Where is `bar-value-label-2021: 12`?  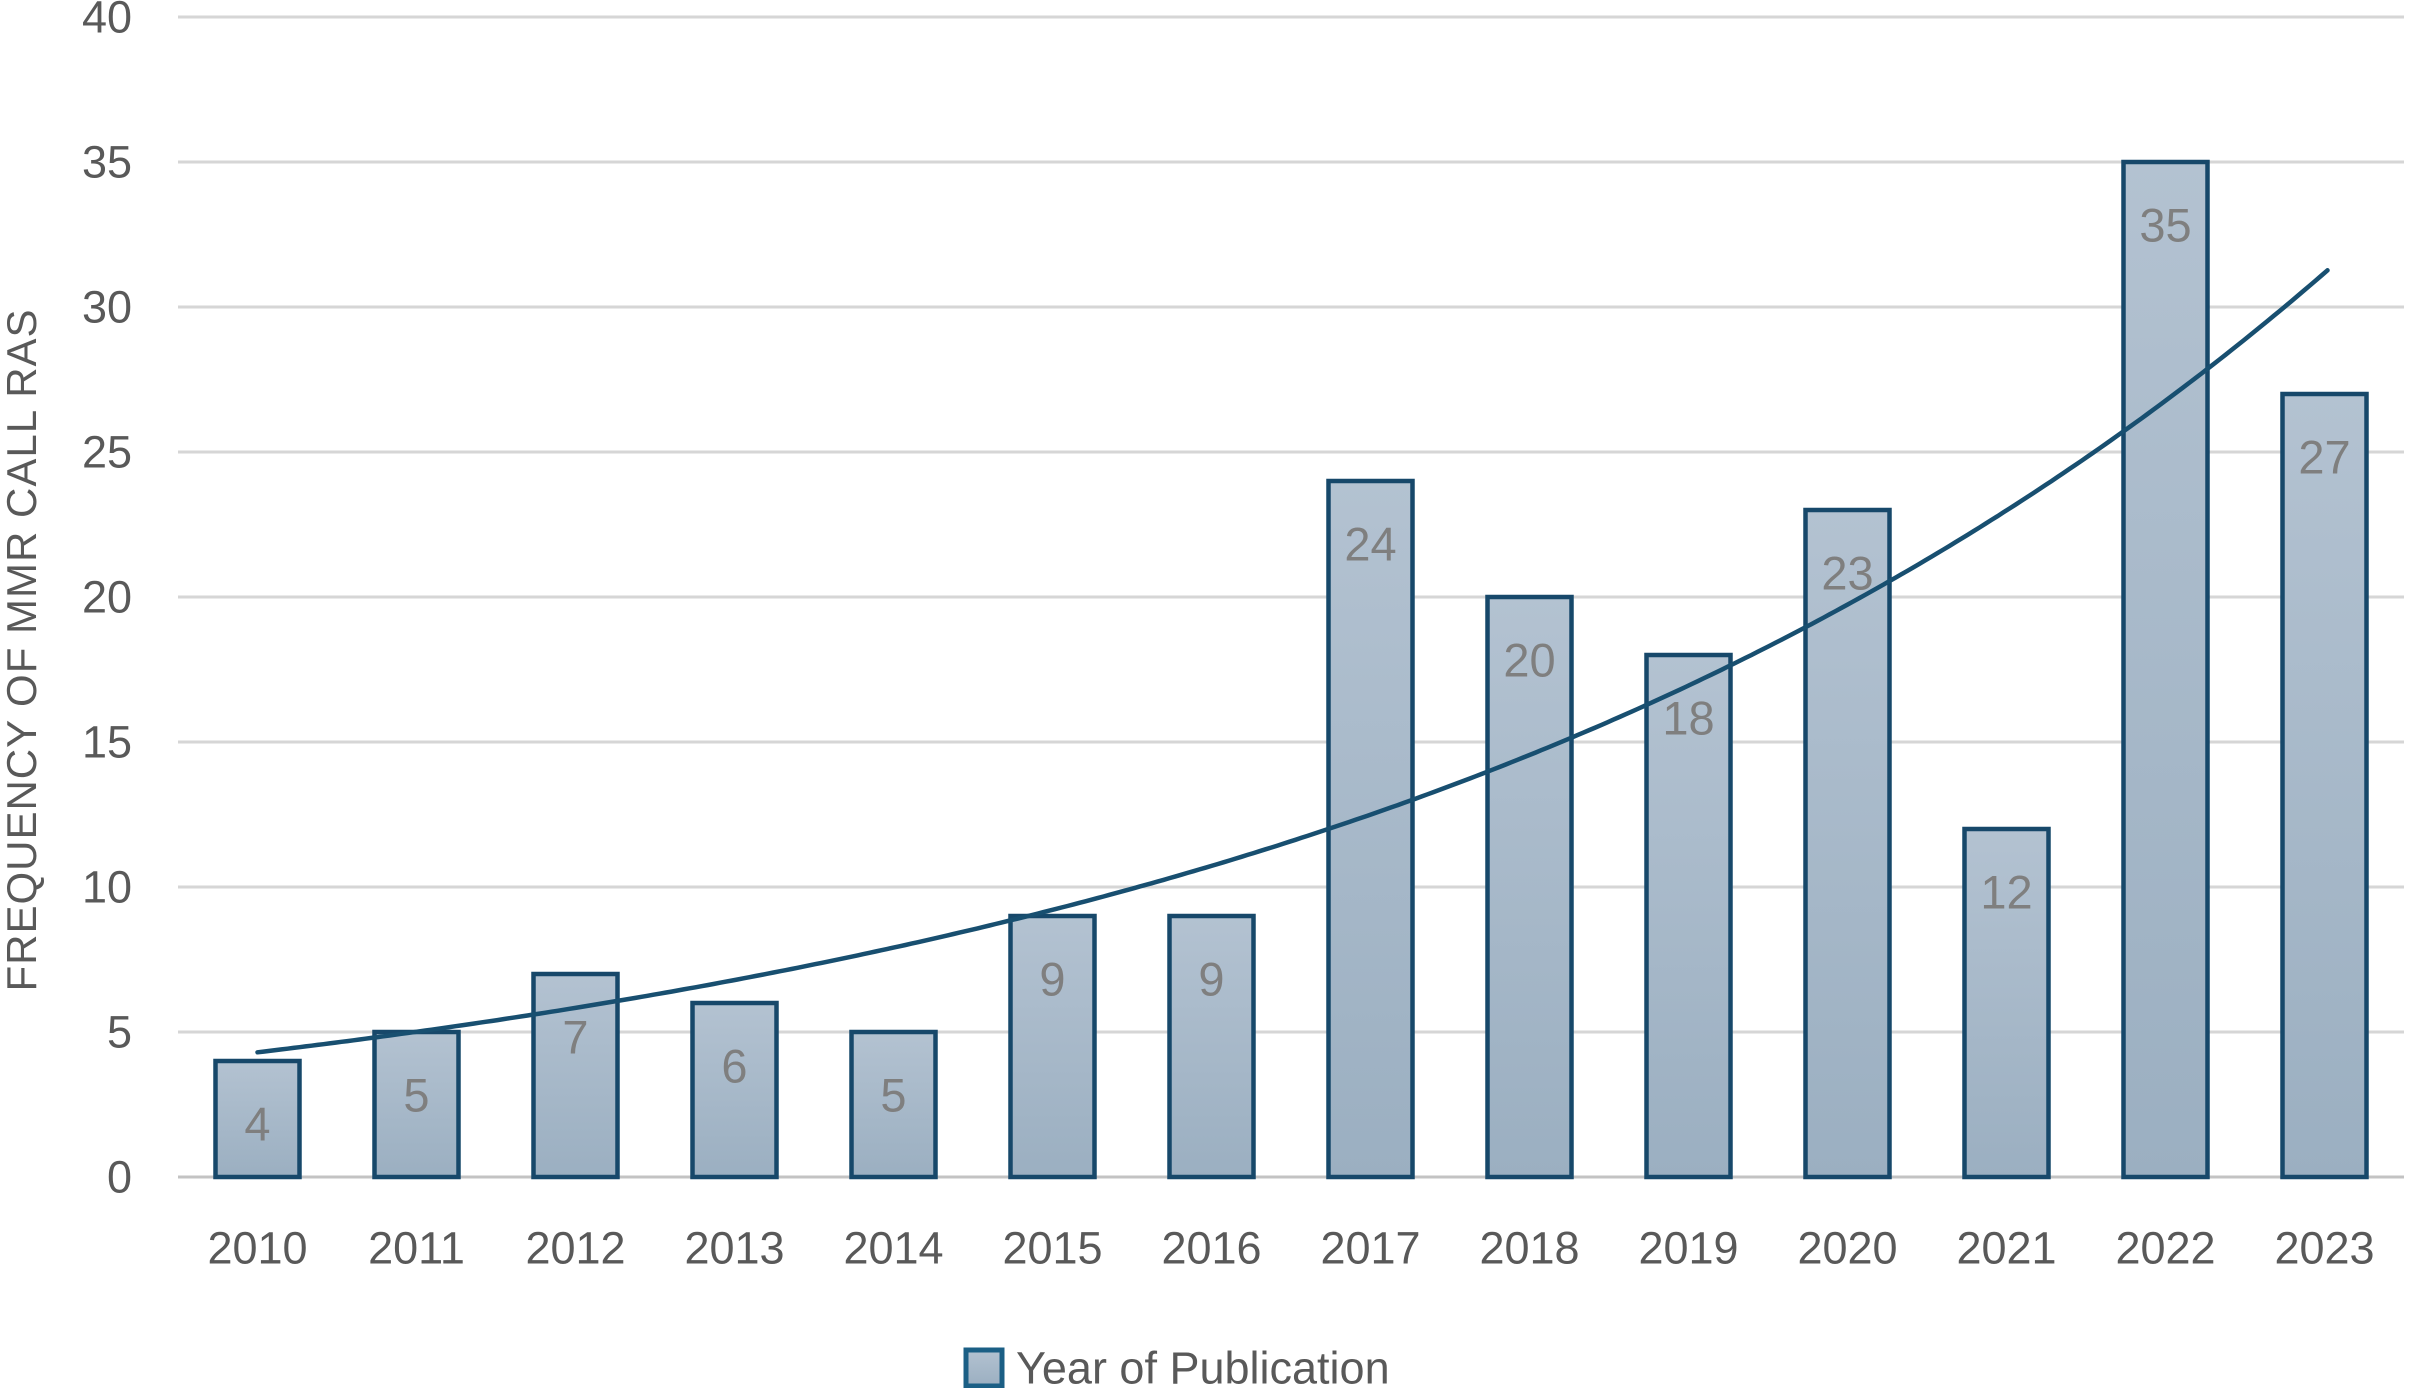 bar-value-label-2021: 12 is located at coordinates (2006, 892).